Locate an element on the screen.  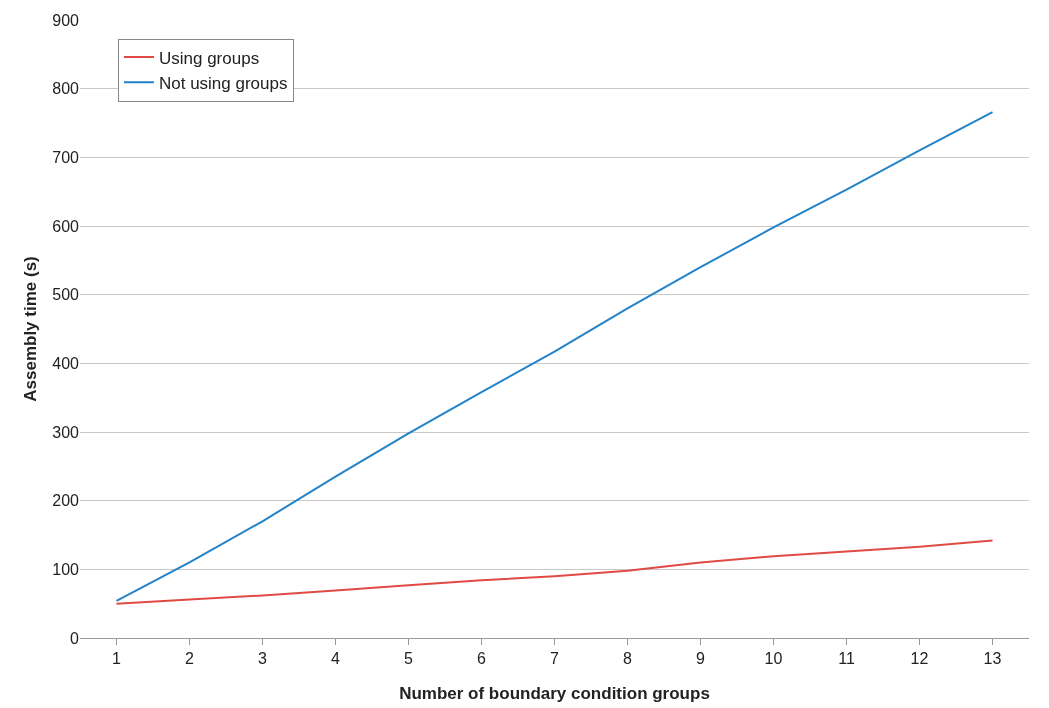
y-tick-label: 400 is located at coordinates (66, 363).